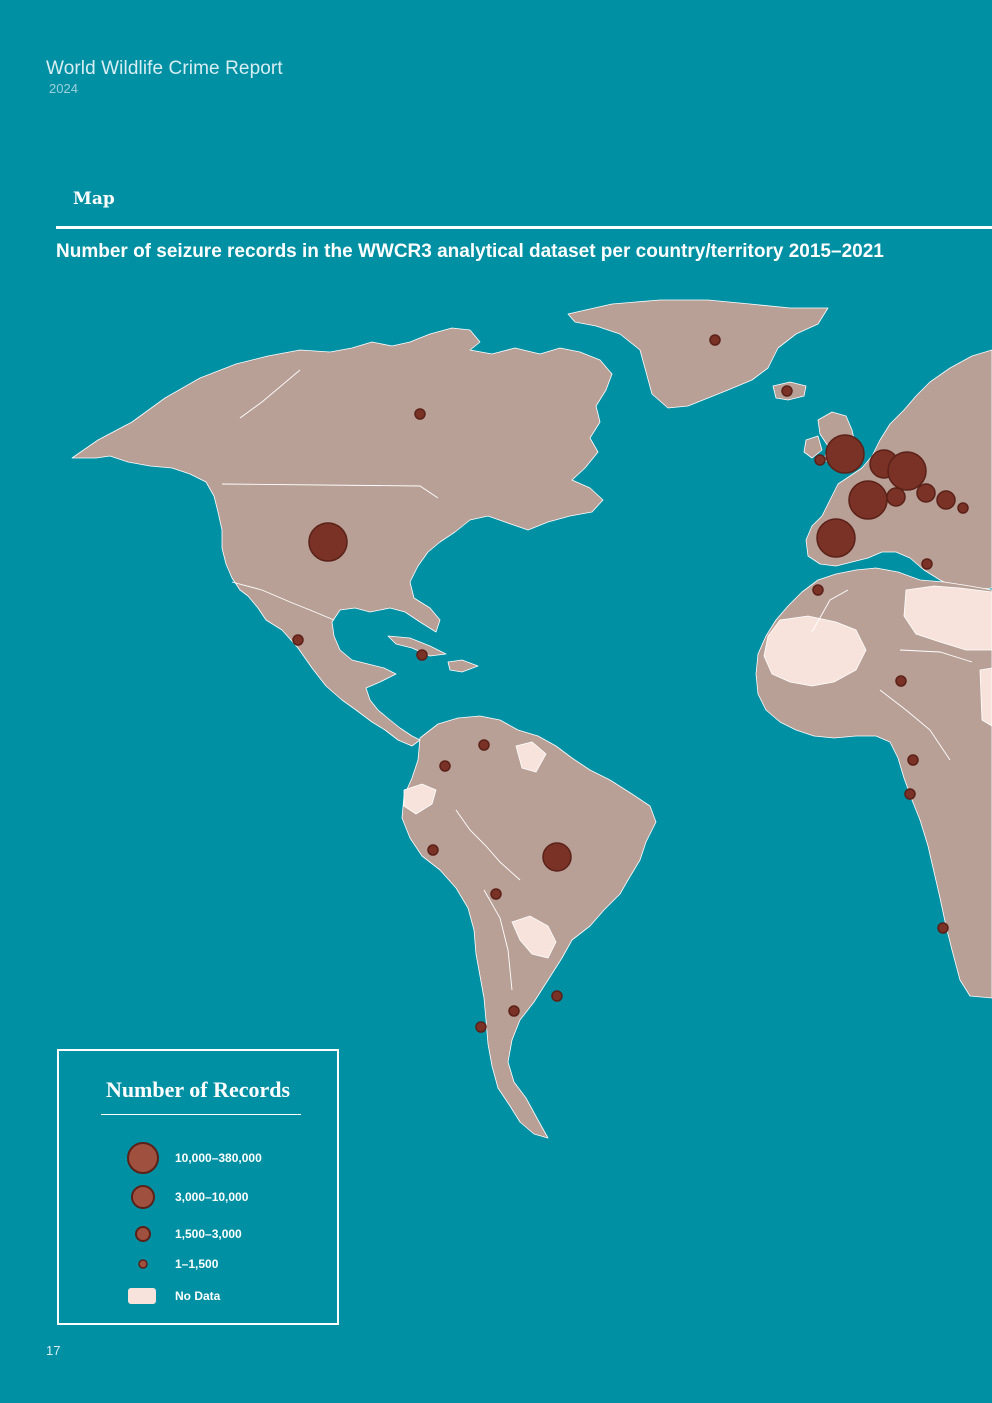 The height and width of the screenshot is (1403, 992). I want to click on legend-label: 1–1,500, so click(197, 1264).